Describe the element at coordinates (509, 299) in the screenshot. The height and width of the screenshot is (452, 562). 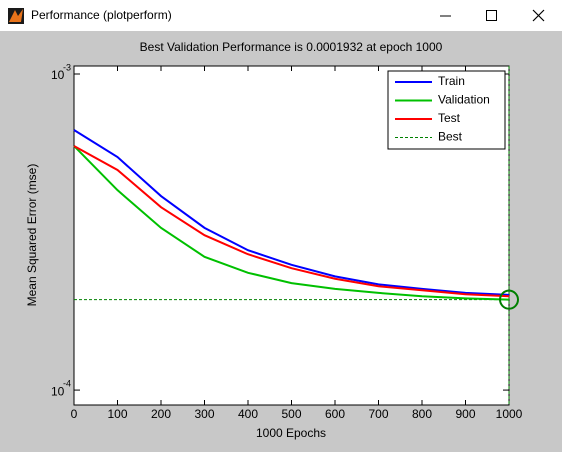
I see `best-marker` at that location.